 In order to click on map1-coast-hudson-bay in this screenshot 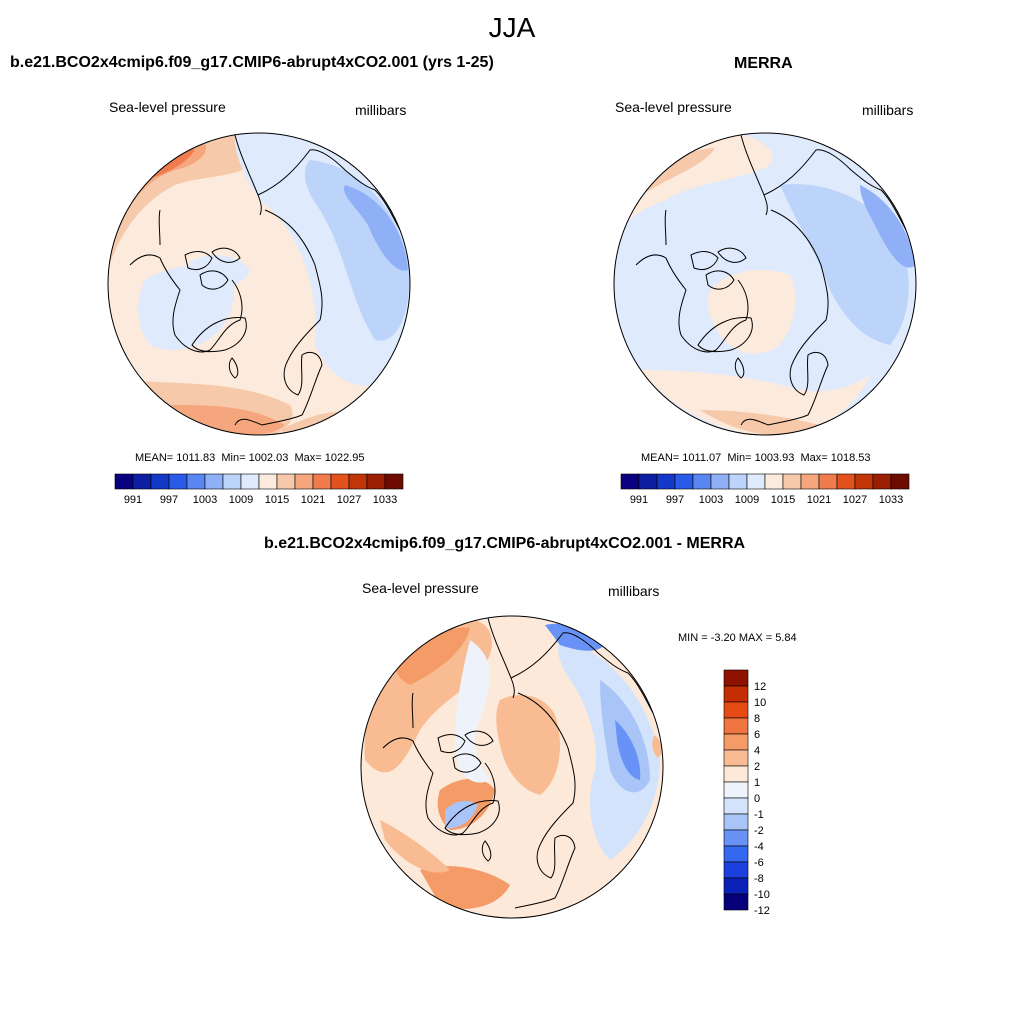, I will do `click(219, 334)`.